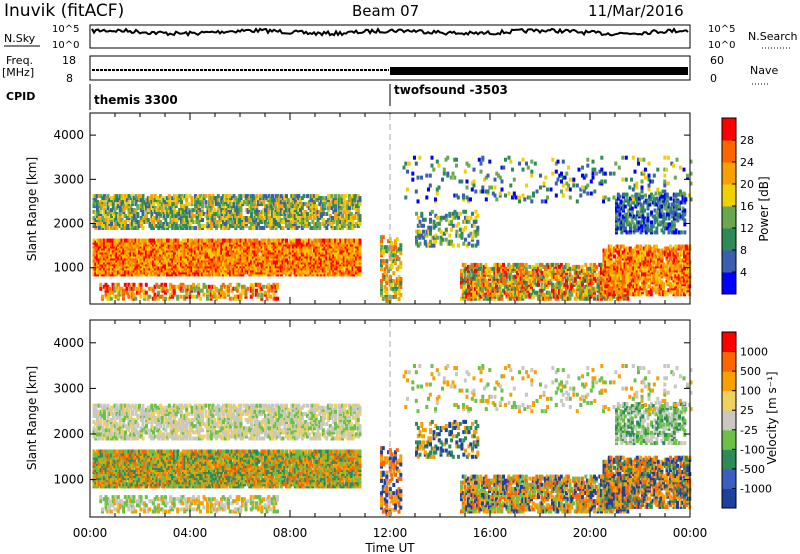  What do you see at coordinates (451, 90) in the screenshot?
I see `cpid-segment-2: twofsound -3503` at bounding box center [451, 90].